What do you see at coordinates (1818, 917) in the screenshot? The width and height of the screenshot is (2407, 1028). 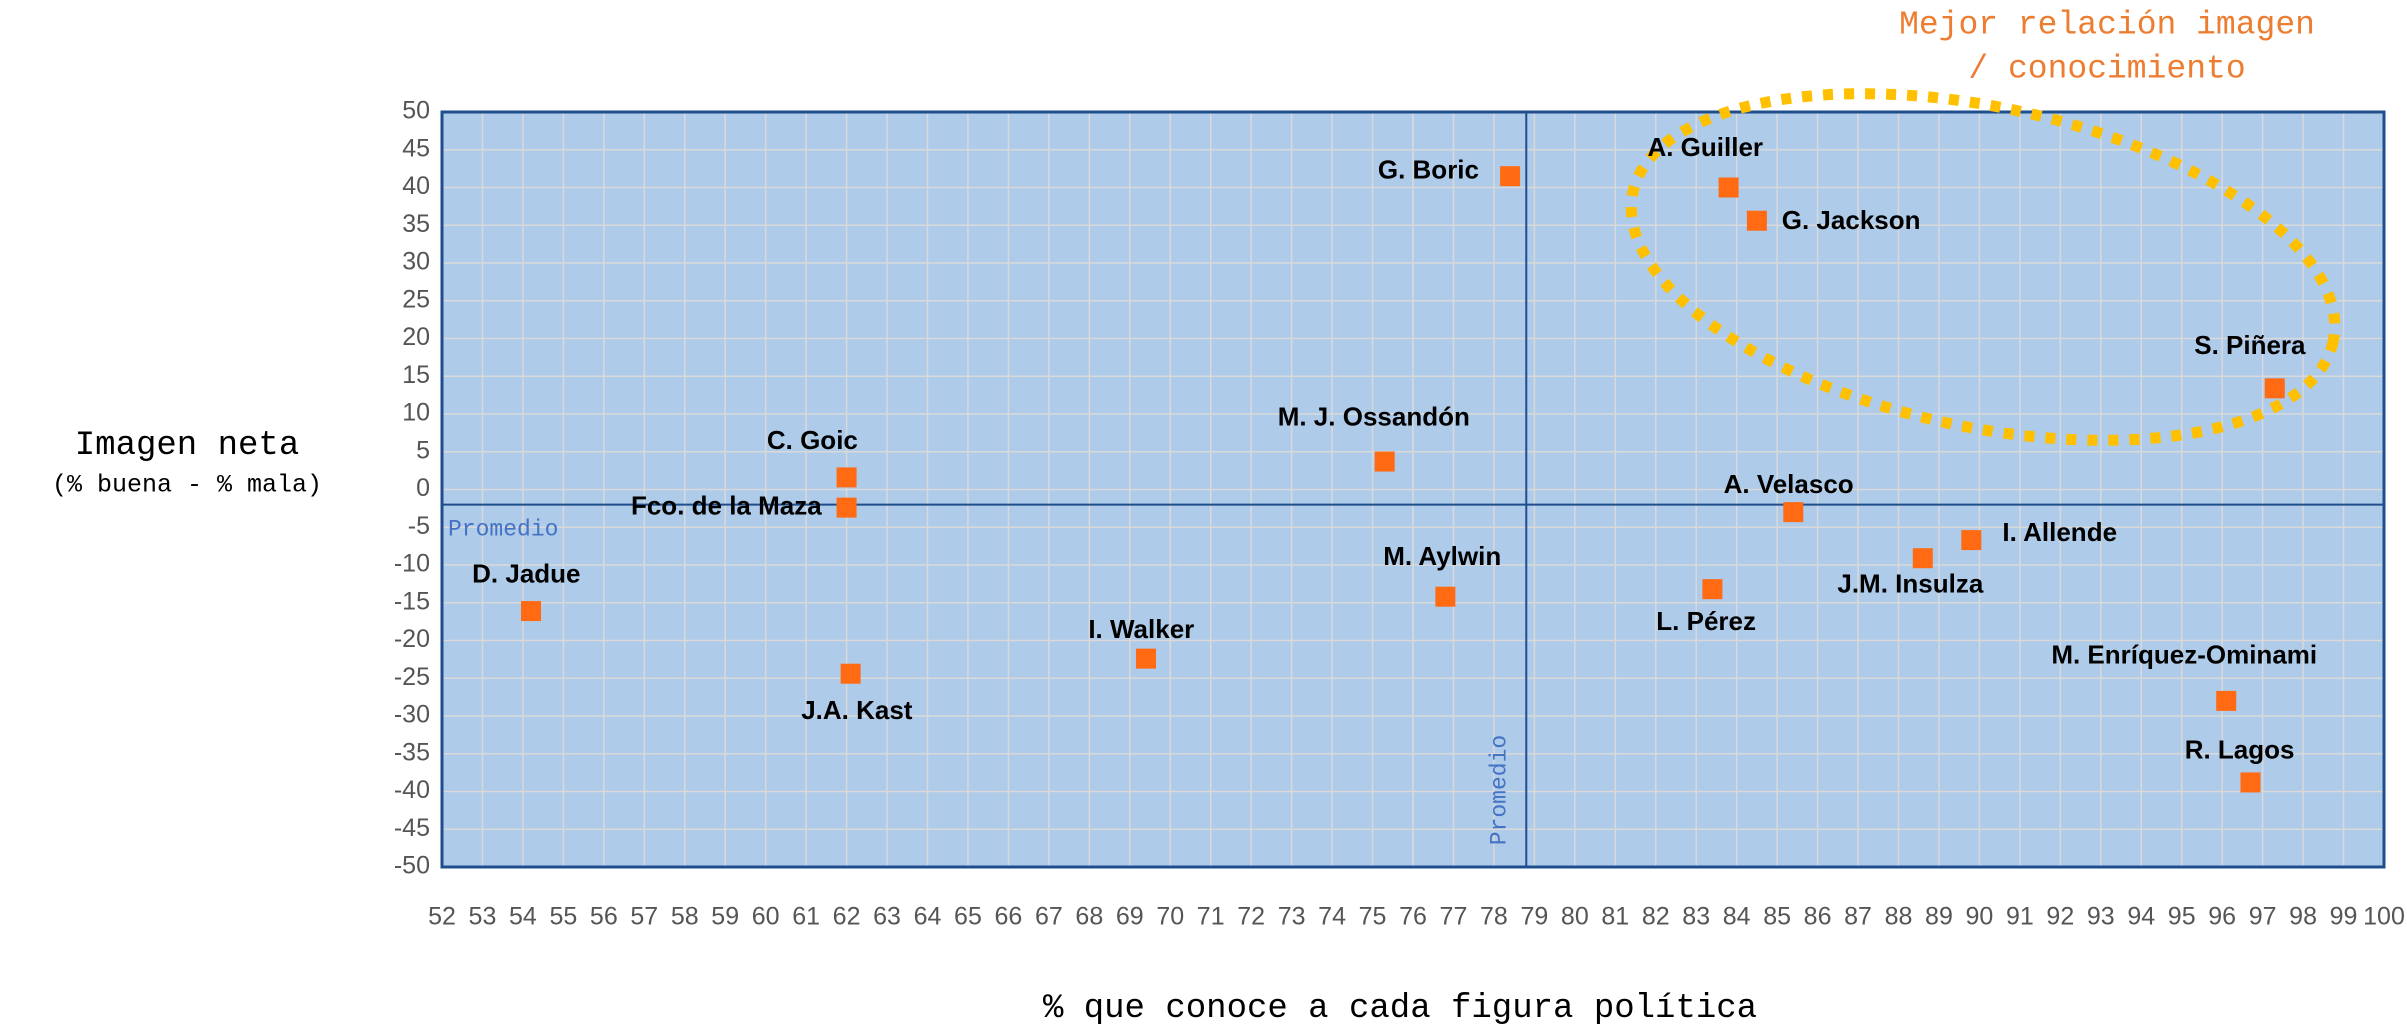 I see `x-tick-label: 86` at bounding box center [1818, 917].